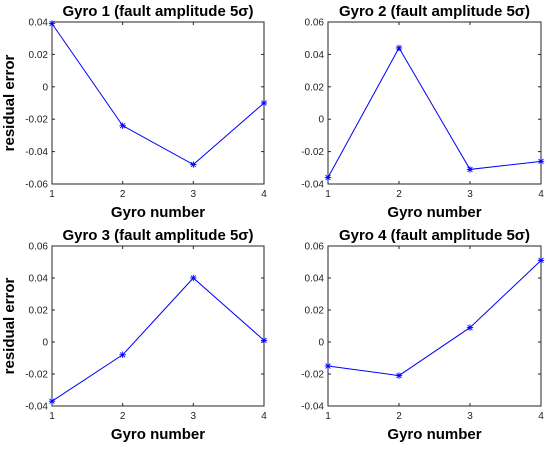 This screenshot has height=450, width=550. Describe the element at coordinates (157, 11) in the screenshot. I see `chart-title: Gyro 1 (fault amplitude 5σ)` at that location.